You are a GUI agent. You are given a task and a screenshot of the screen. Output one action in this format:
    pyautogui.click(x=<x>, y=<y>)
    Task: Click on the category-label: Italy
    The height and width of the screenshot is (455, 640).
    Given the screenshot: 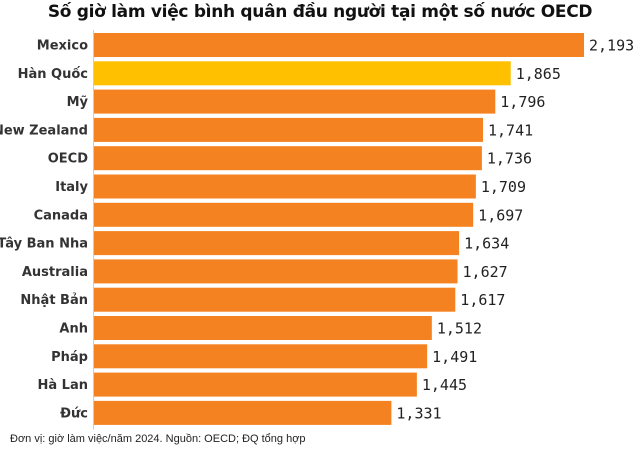 What is the action you would take?
    pyautogui.click(x=71, y=187)
    